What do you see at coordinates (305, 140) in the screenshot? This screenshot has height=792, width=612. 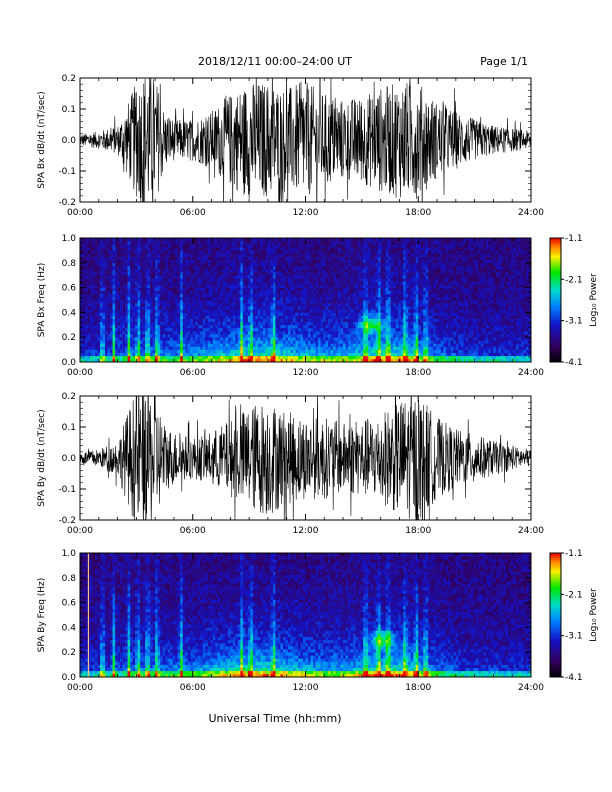 I see `plot-frame` at bounding box center [305, 140].